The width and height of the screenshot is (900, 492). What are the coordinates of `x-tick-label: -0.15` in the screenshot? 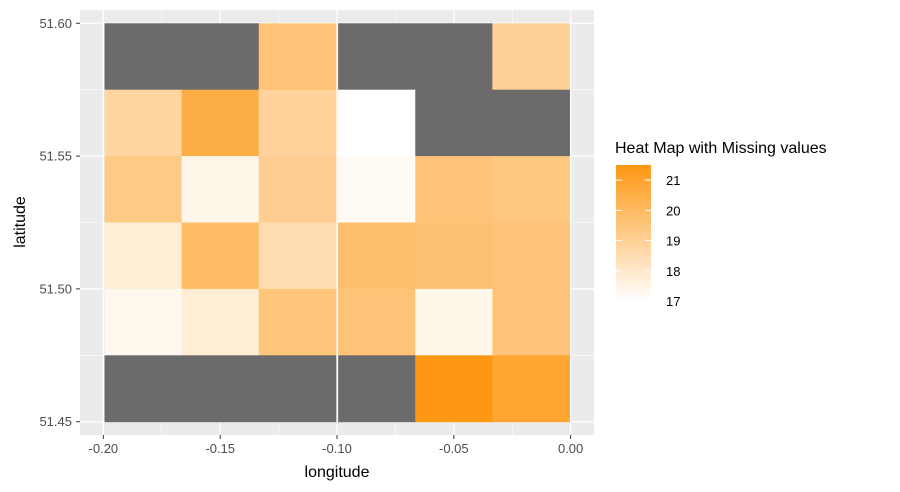 It's located at (220, 448).